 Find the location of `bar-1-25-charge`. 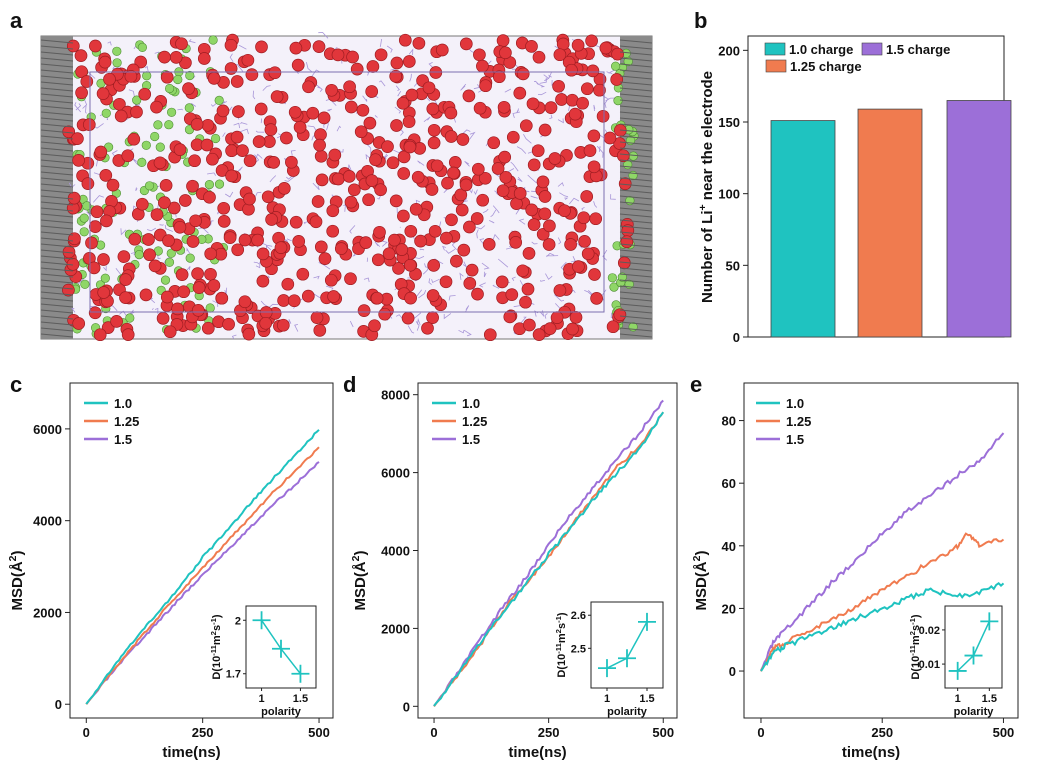

bar-1-25-charge is located at coordinates (890, 223).